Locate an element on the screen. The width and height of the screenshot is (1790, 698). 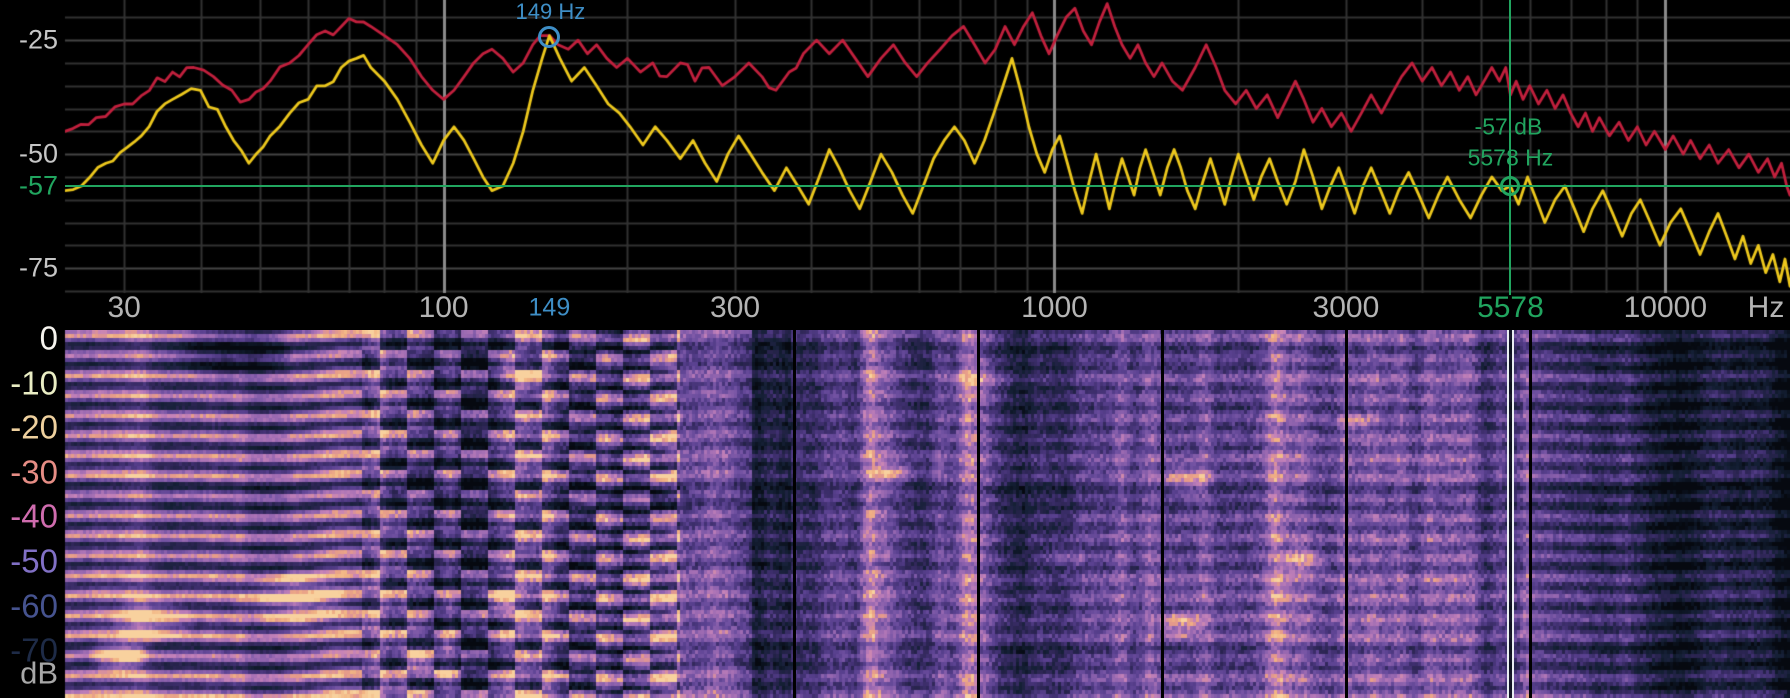
spectrogram-scale-label: -20 is located at coordinates (34, 427).